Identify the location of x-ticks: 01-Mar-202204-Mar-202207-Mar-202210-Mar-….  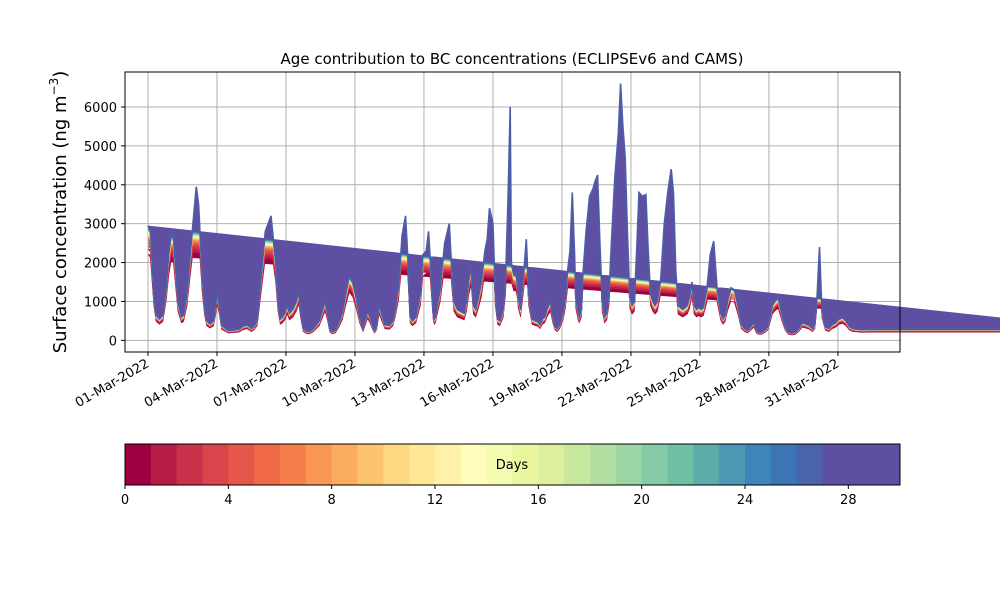
(457, 381).